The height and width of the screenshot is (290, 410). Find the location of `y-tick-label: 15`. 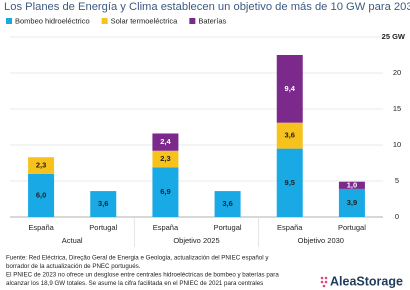

y-tick-label: 15 is located at coordinates (397, 108).